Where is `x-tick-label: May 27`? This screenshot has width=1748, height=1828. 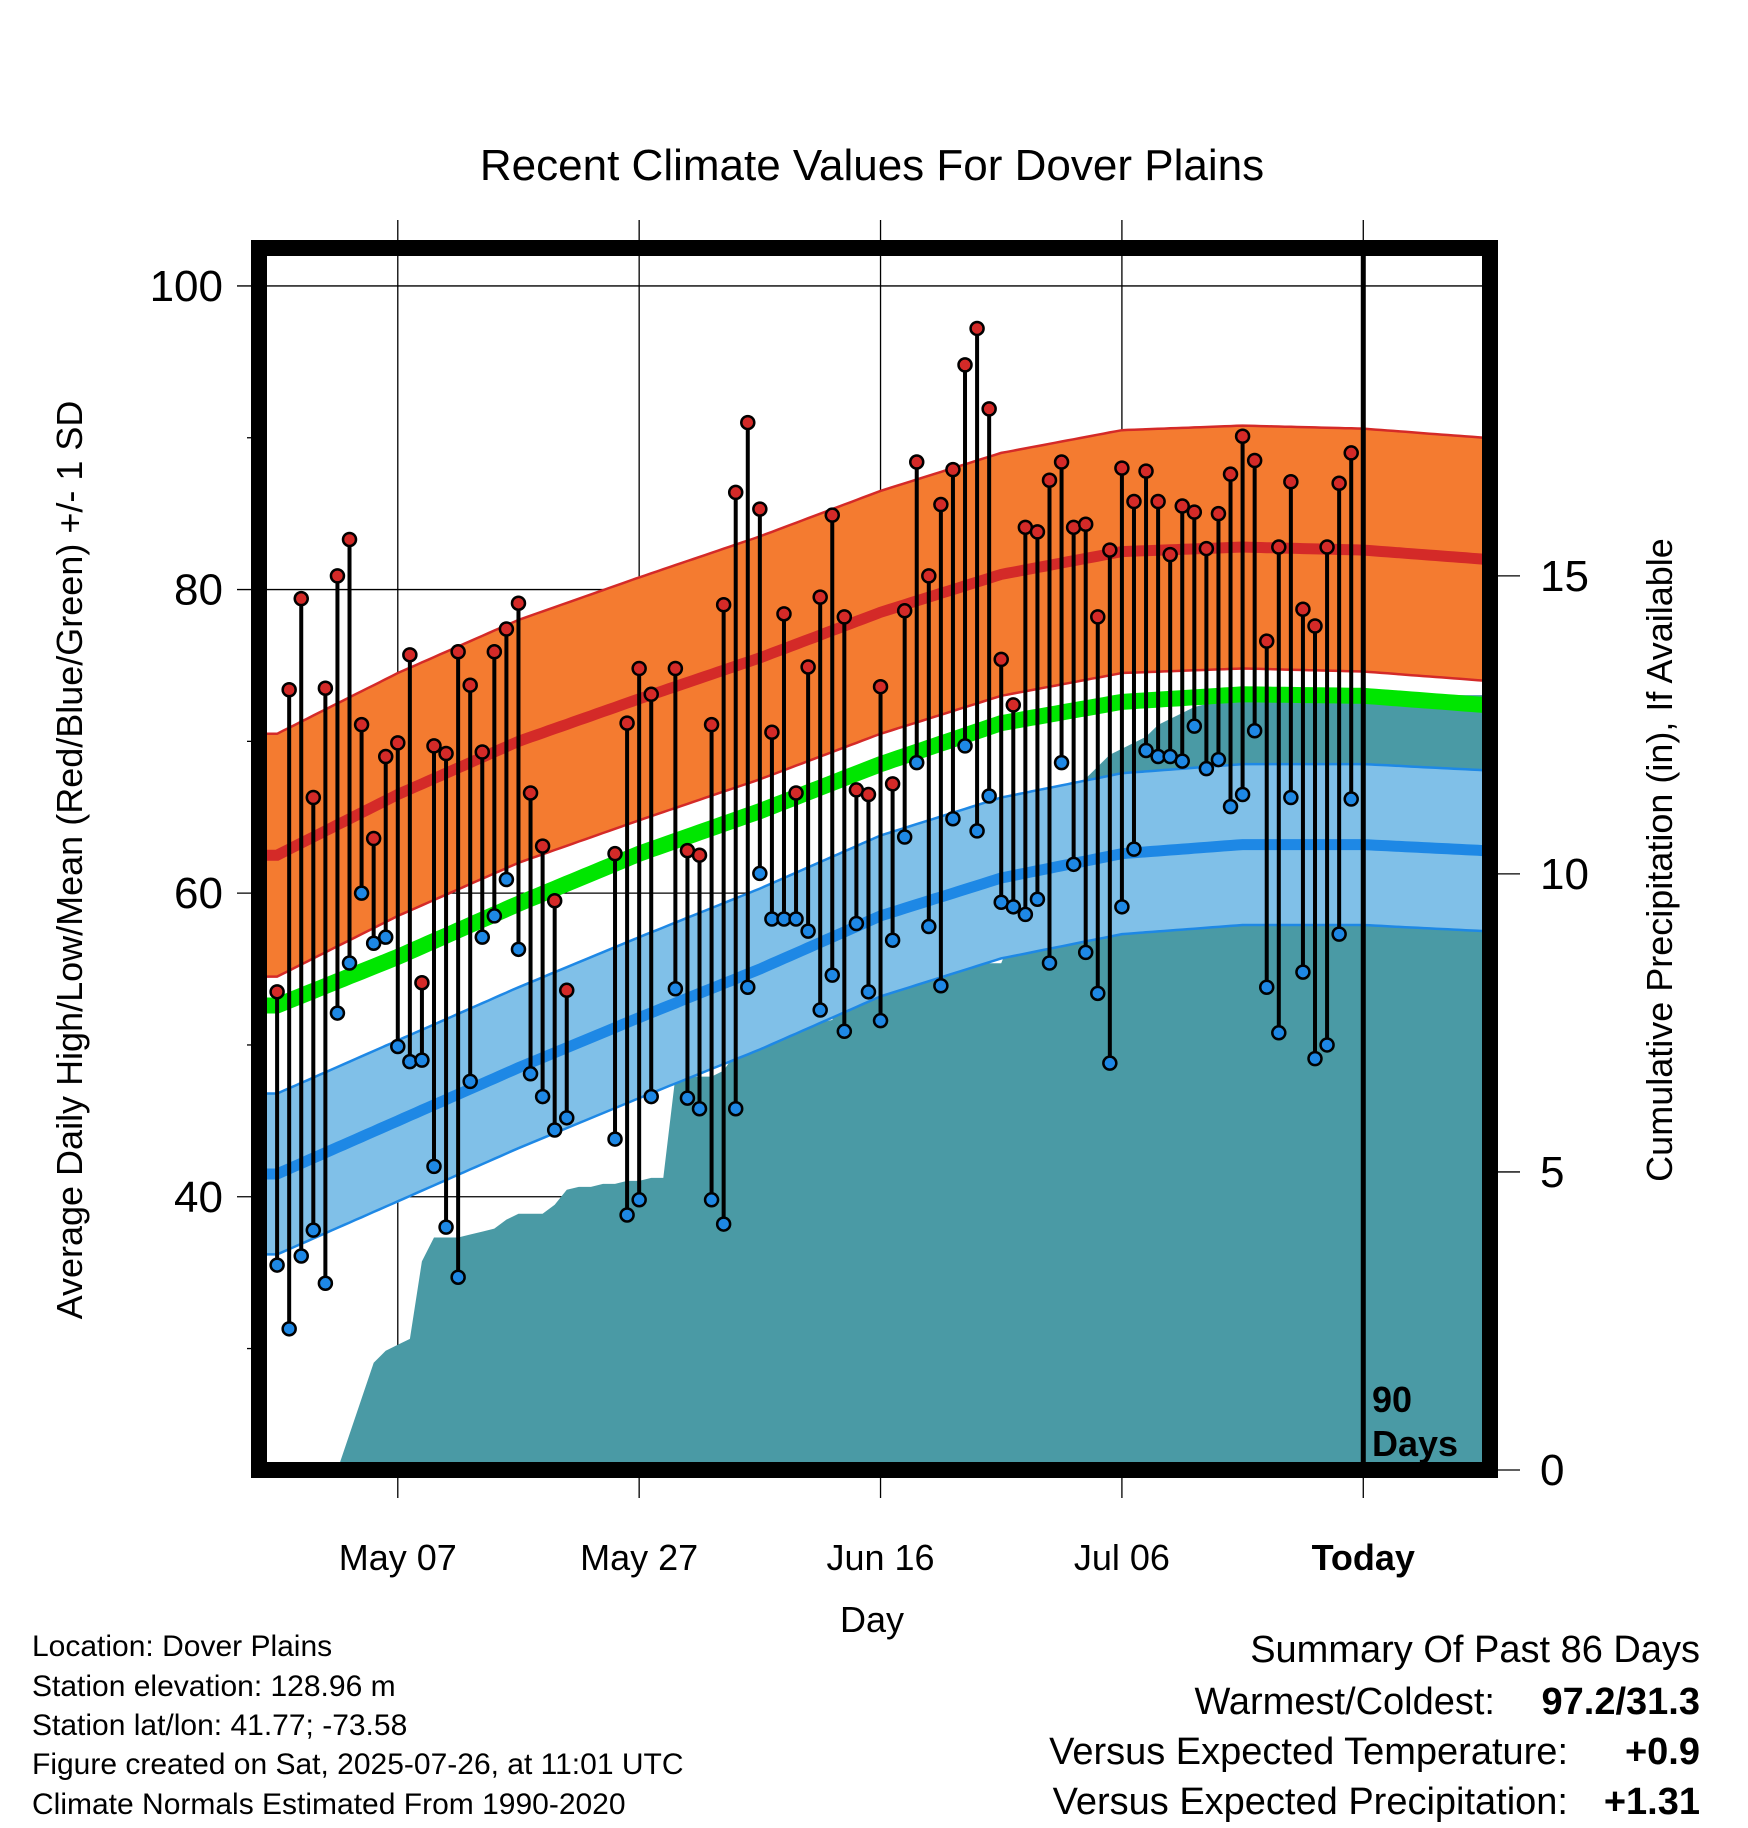
x-tick-label: May 27 is located at coordinates (639, 1557).